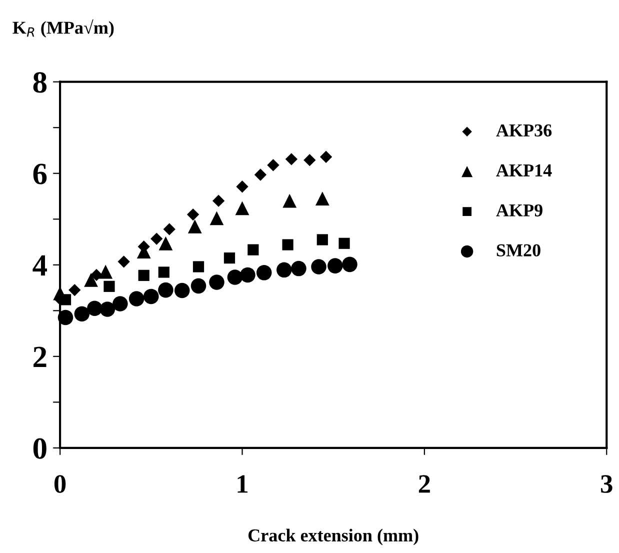  I want to click on x-axis-title: Crack extension (mm), so click(333, 537).